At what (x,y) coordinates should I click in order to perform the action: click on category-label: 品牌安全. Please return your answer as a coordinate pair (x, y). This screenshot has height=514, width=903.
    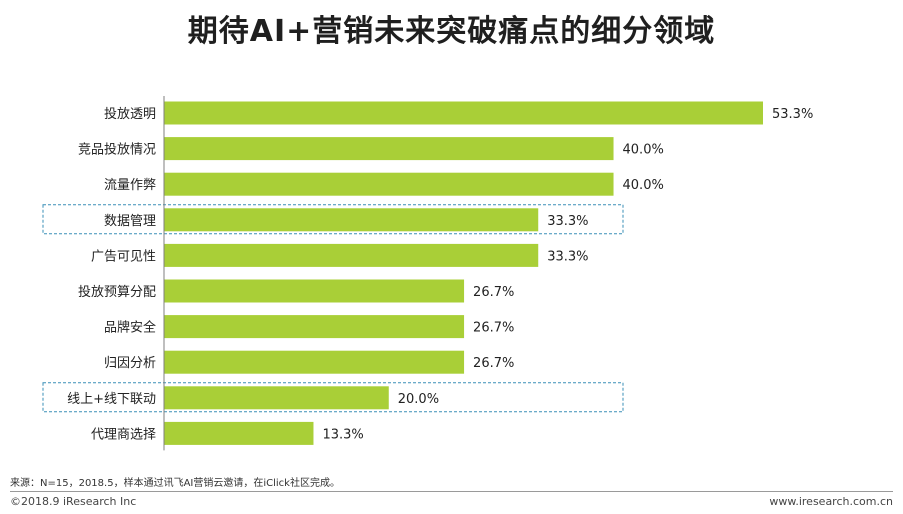
    Looking at the image, I should click on (130, 328).